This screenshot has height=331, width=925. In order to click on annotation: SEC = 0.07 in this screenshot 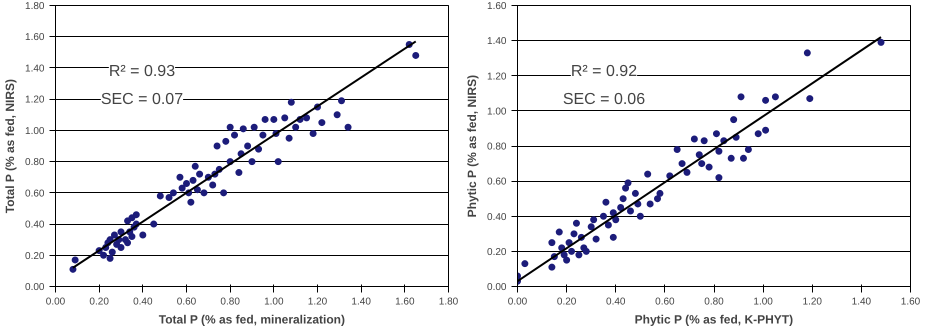, I will do `click(142, 99)`.